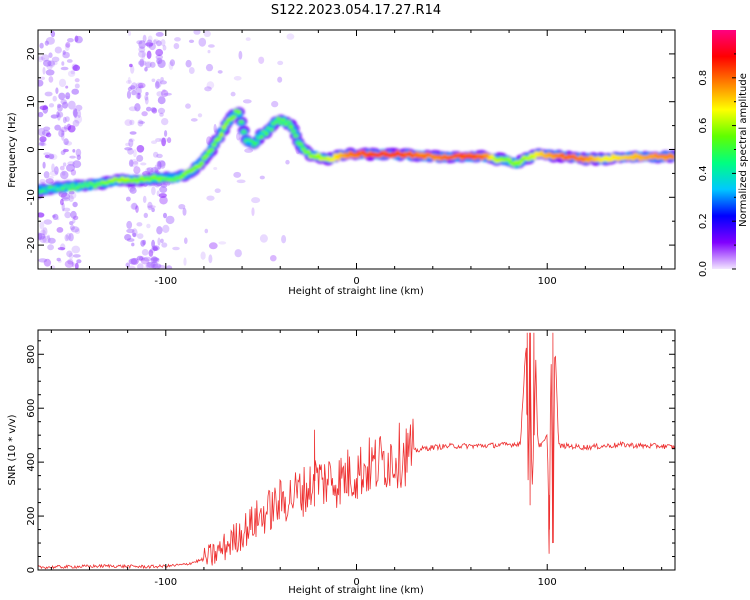 This screenshot has width=750, height=600. What do you see at coordinates (703, 221) in the screenshot?
I see `colorbar-tick-label: 0.2` at bounding box center [703, 221].